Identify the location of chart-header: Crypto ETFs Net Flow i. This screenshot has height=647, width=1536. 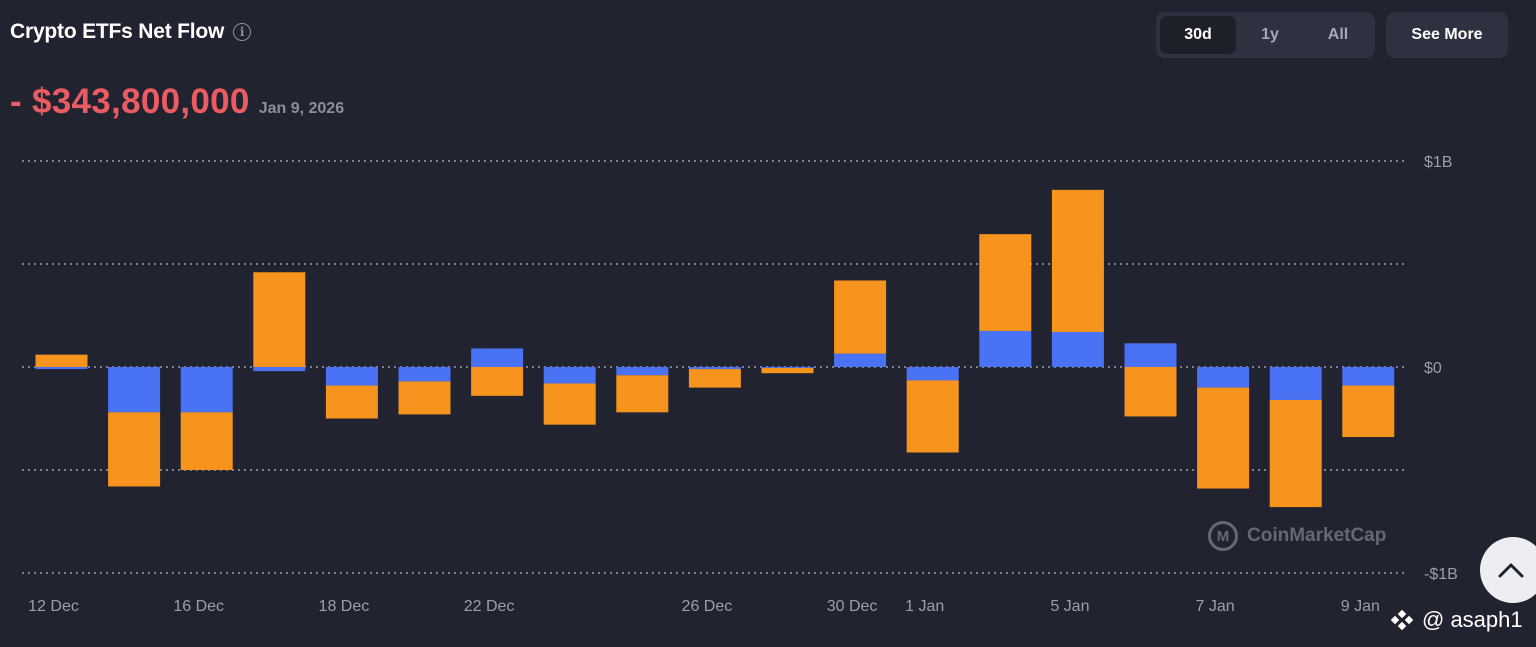
(131, 32).